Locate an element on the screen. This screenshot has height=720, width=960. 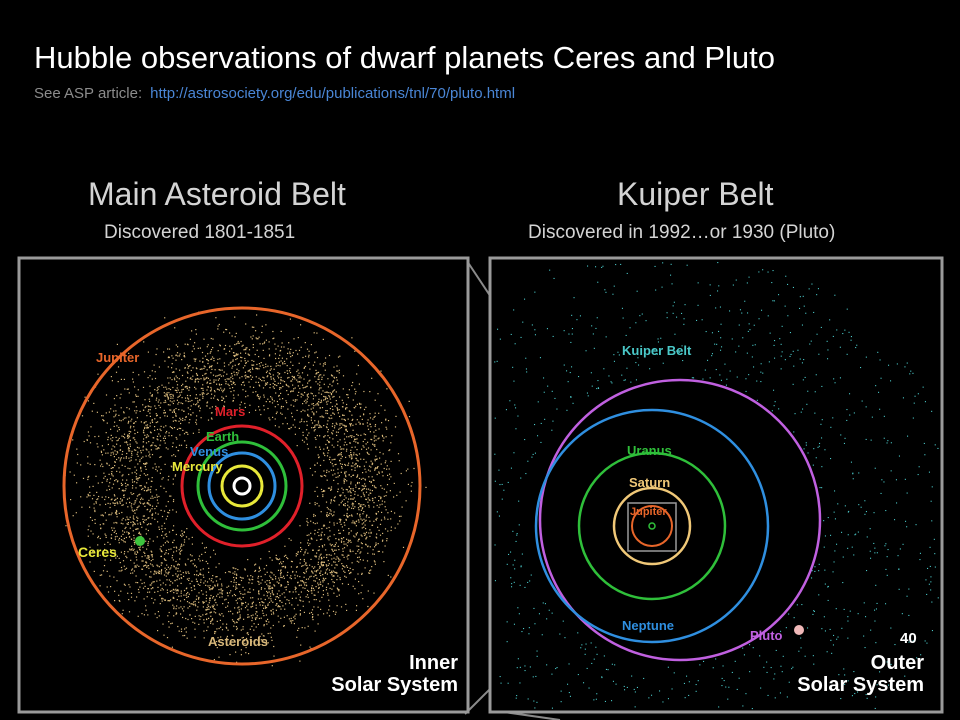
main-asteroid-belt-heading: Main Asteroid Belt is located at coordinates (217, 194).